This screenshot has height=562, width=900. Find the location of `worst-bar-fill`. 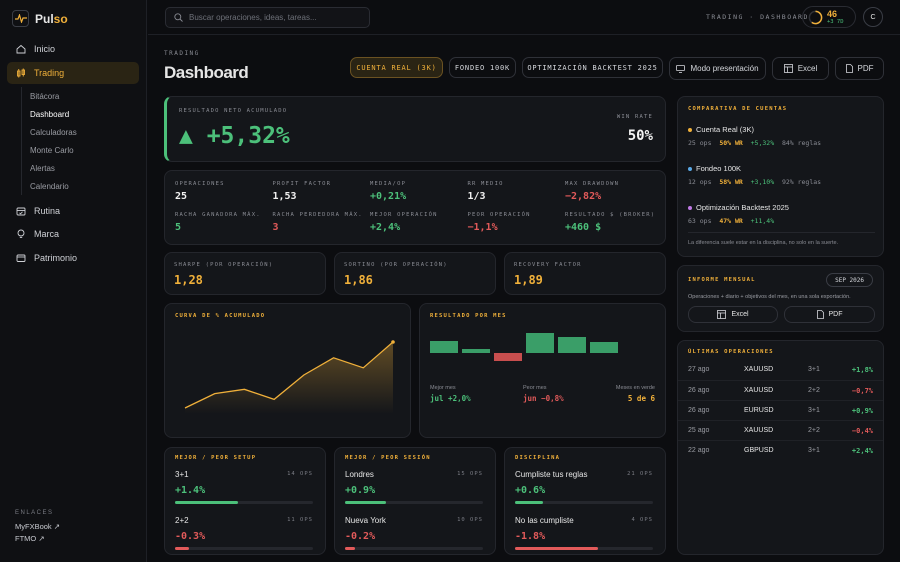

worst-bar-fill is located at coordinates (556, 548).